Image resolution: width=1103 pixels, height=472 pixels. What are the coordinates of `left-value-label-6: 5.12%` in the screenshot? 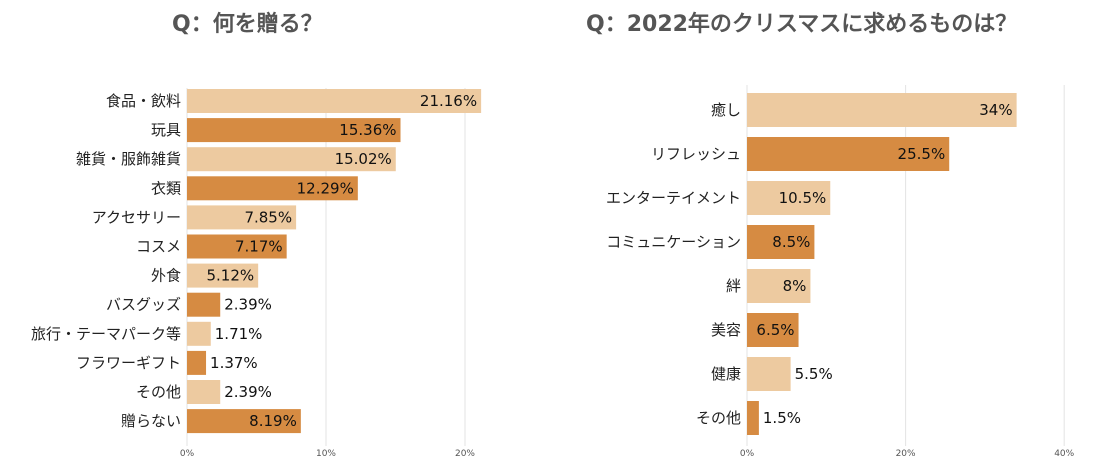 It's located at (231, 276).